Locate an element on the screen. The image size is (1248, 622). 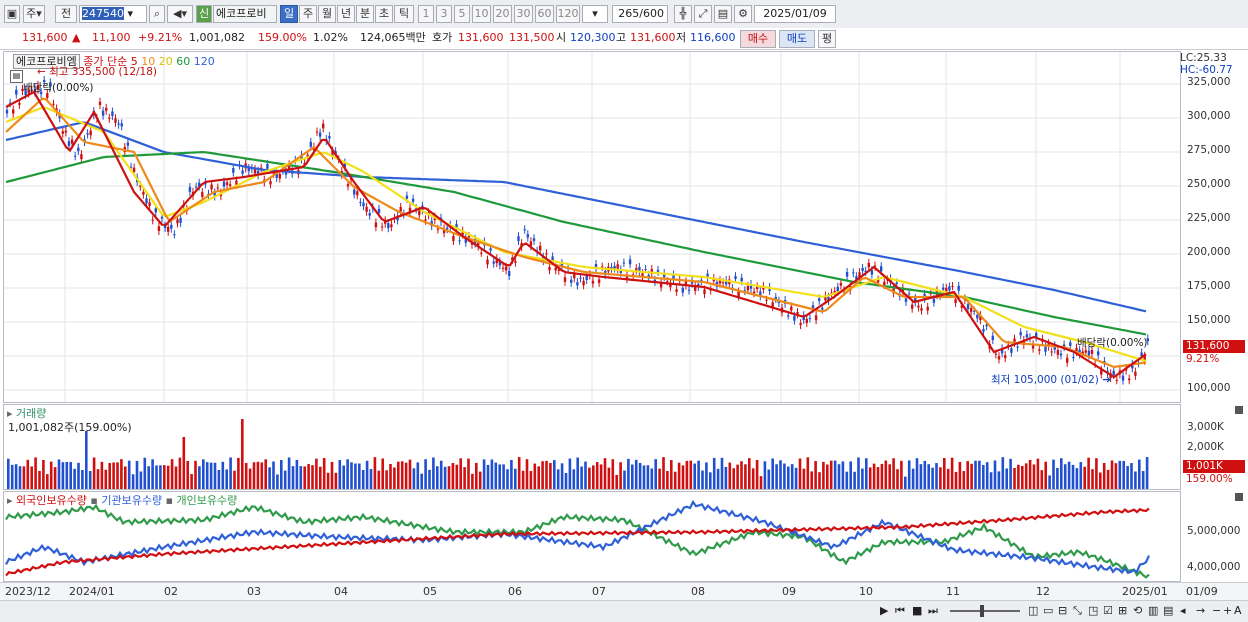
volume-panel: ▸ 거래량 1,001,082주(159.00%) is located at coordinates (592, 447).